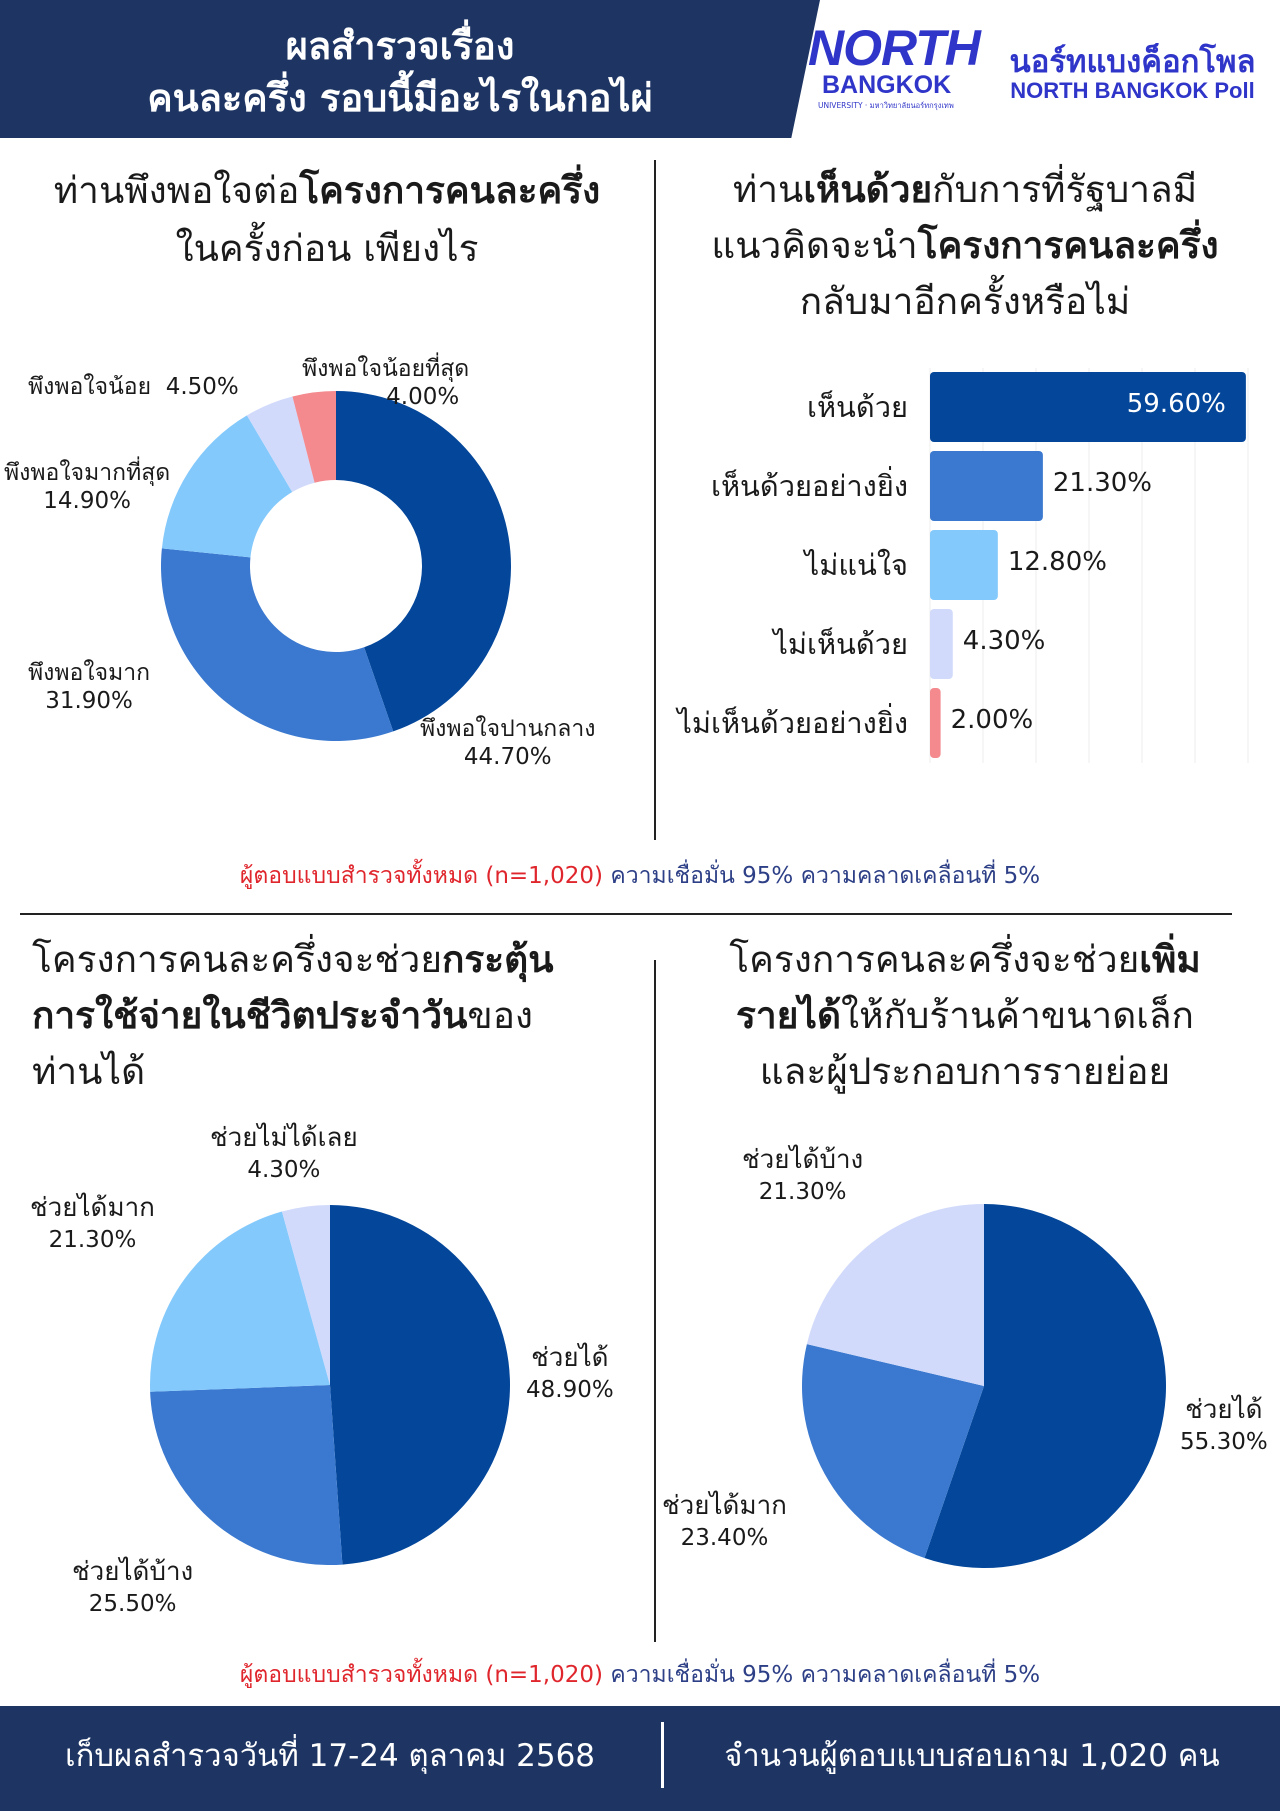  I want to click on q1-label-less-satisfied: พึงพอใจน้อย 4.50%, so click(133, 387).